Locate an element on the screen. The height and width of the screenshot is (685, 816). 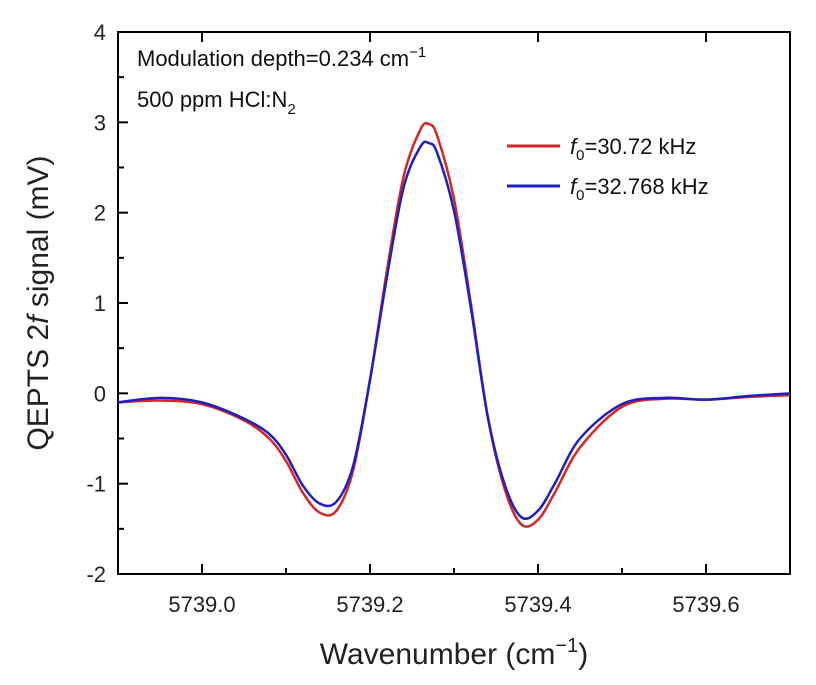
x-tick-label: 5739.0 is located at coordinates (201, 604).